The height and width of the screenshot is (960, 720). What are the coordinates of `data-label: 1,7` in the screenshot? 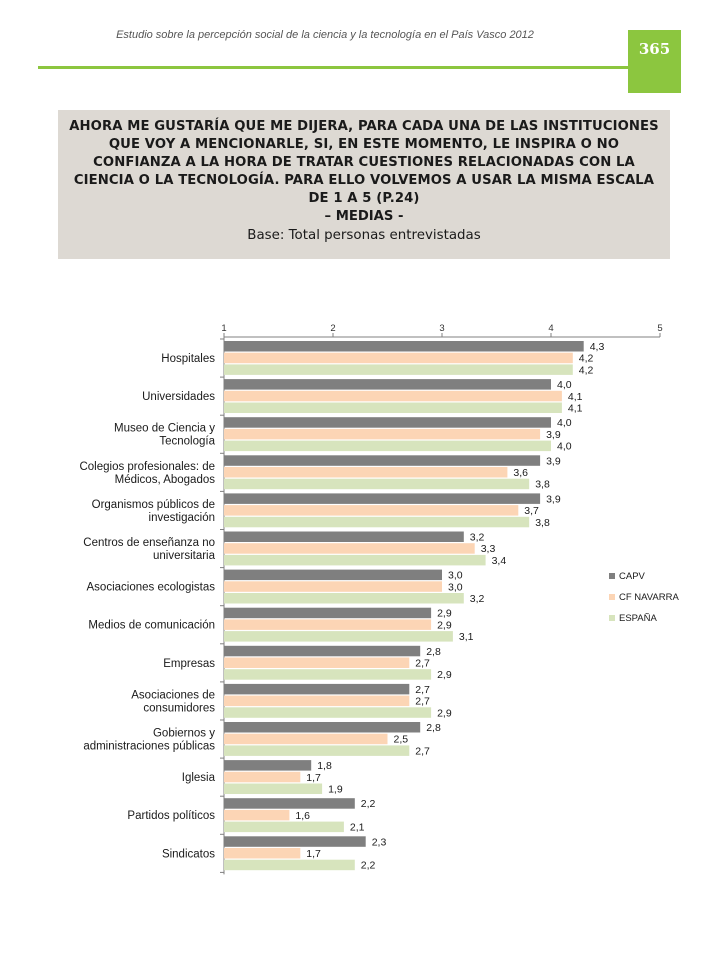 It's located at (313, 854).